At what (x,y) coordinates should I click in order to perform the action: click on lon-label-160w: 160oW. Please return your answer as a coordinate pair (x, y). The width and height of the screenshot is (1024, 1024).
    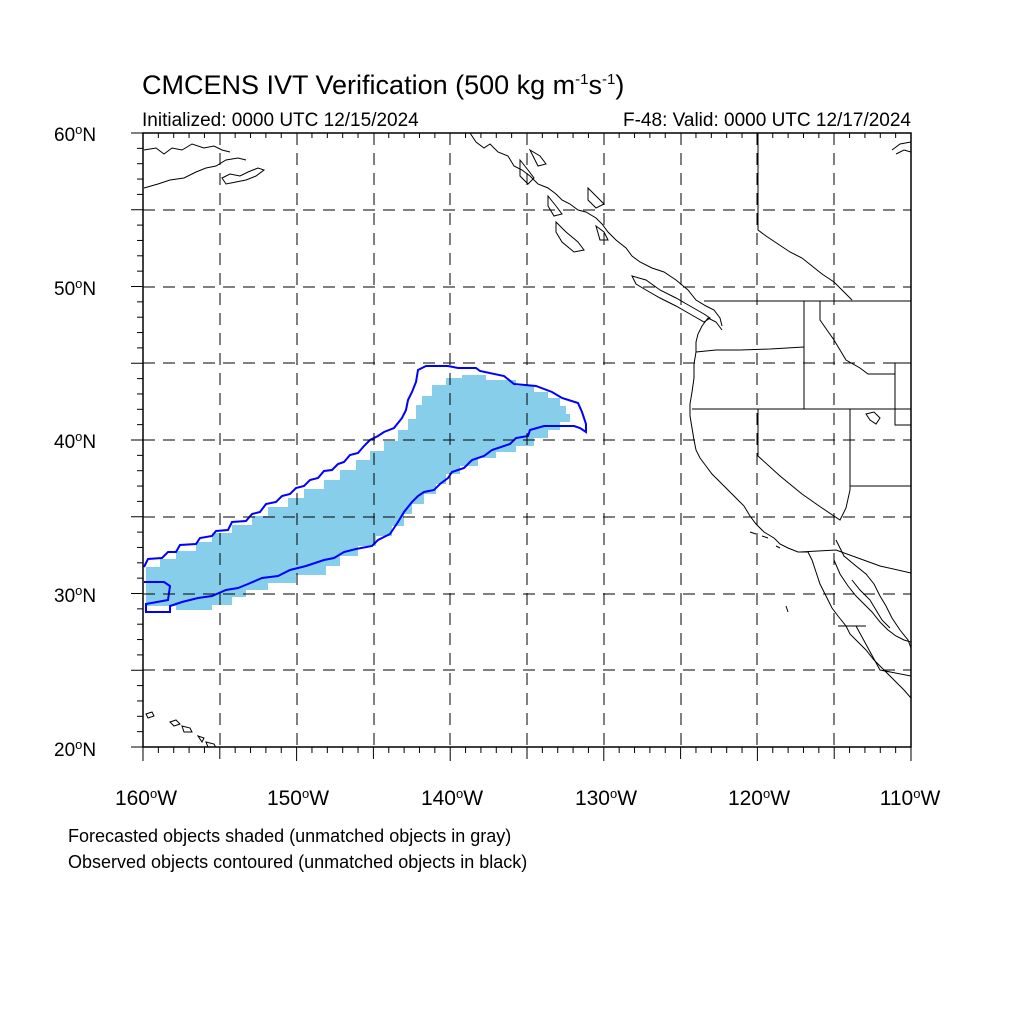
    Looking at the image, I should click on (146, 798).